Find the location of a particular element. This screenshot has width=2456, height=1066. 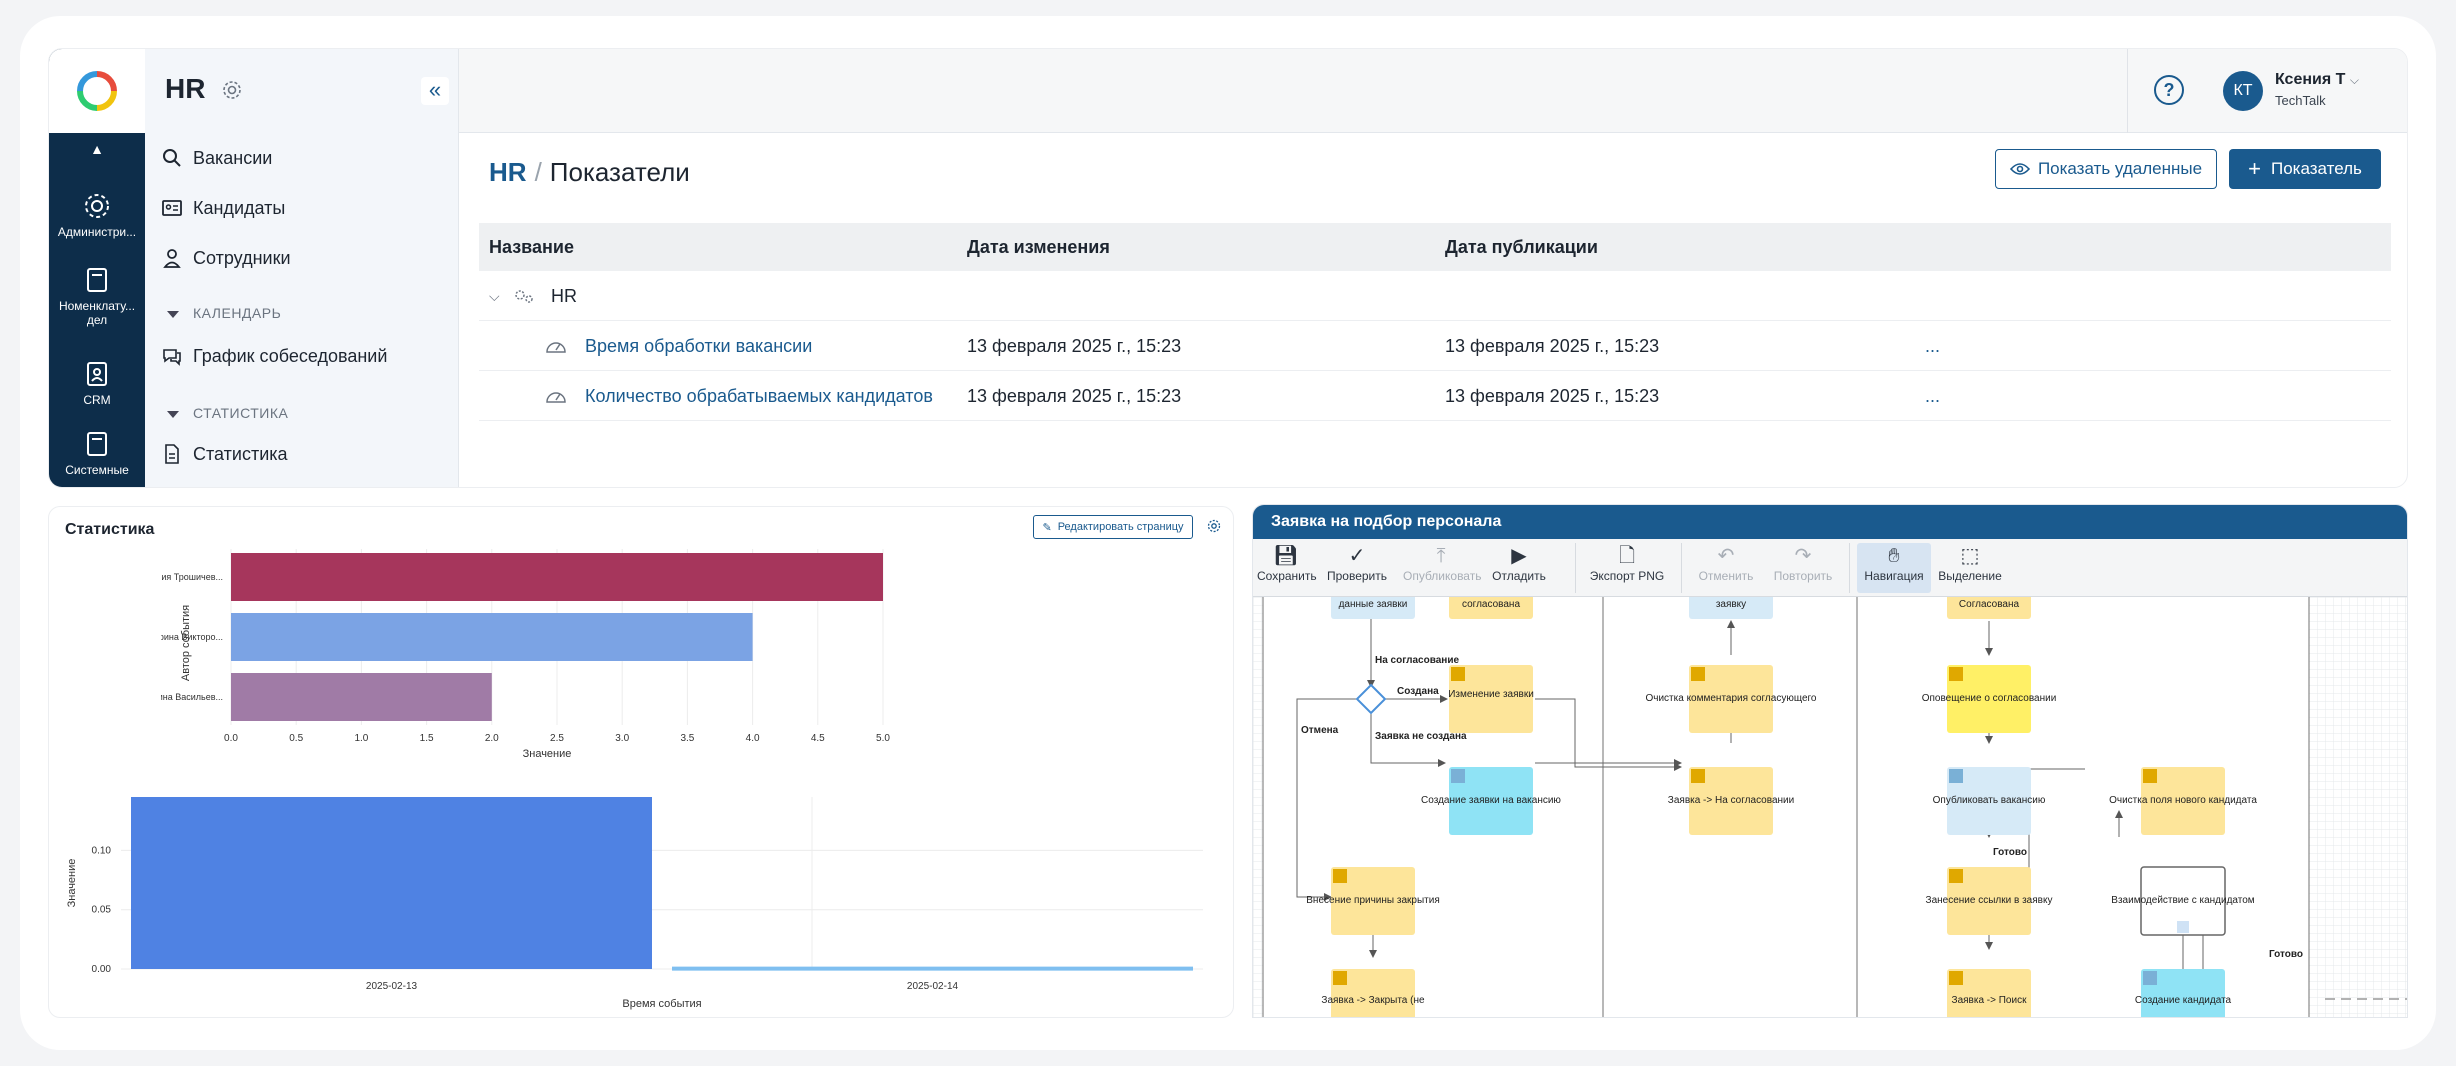

nav-item-candidates: Кандидаты is located at coordinates (223, 208).